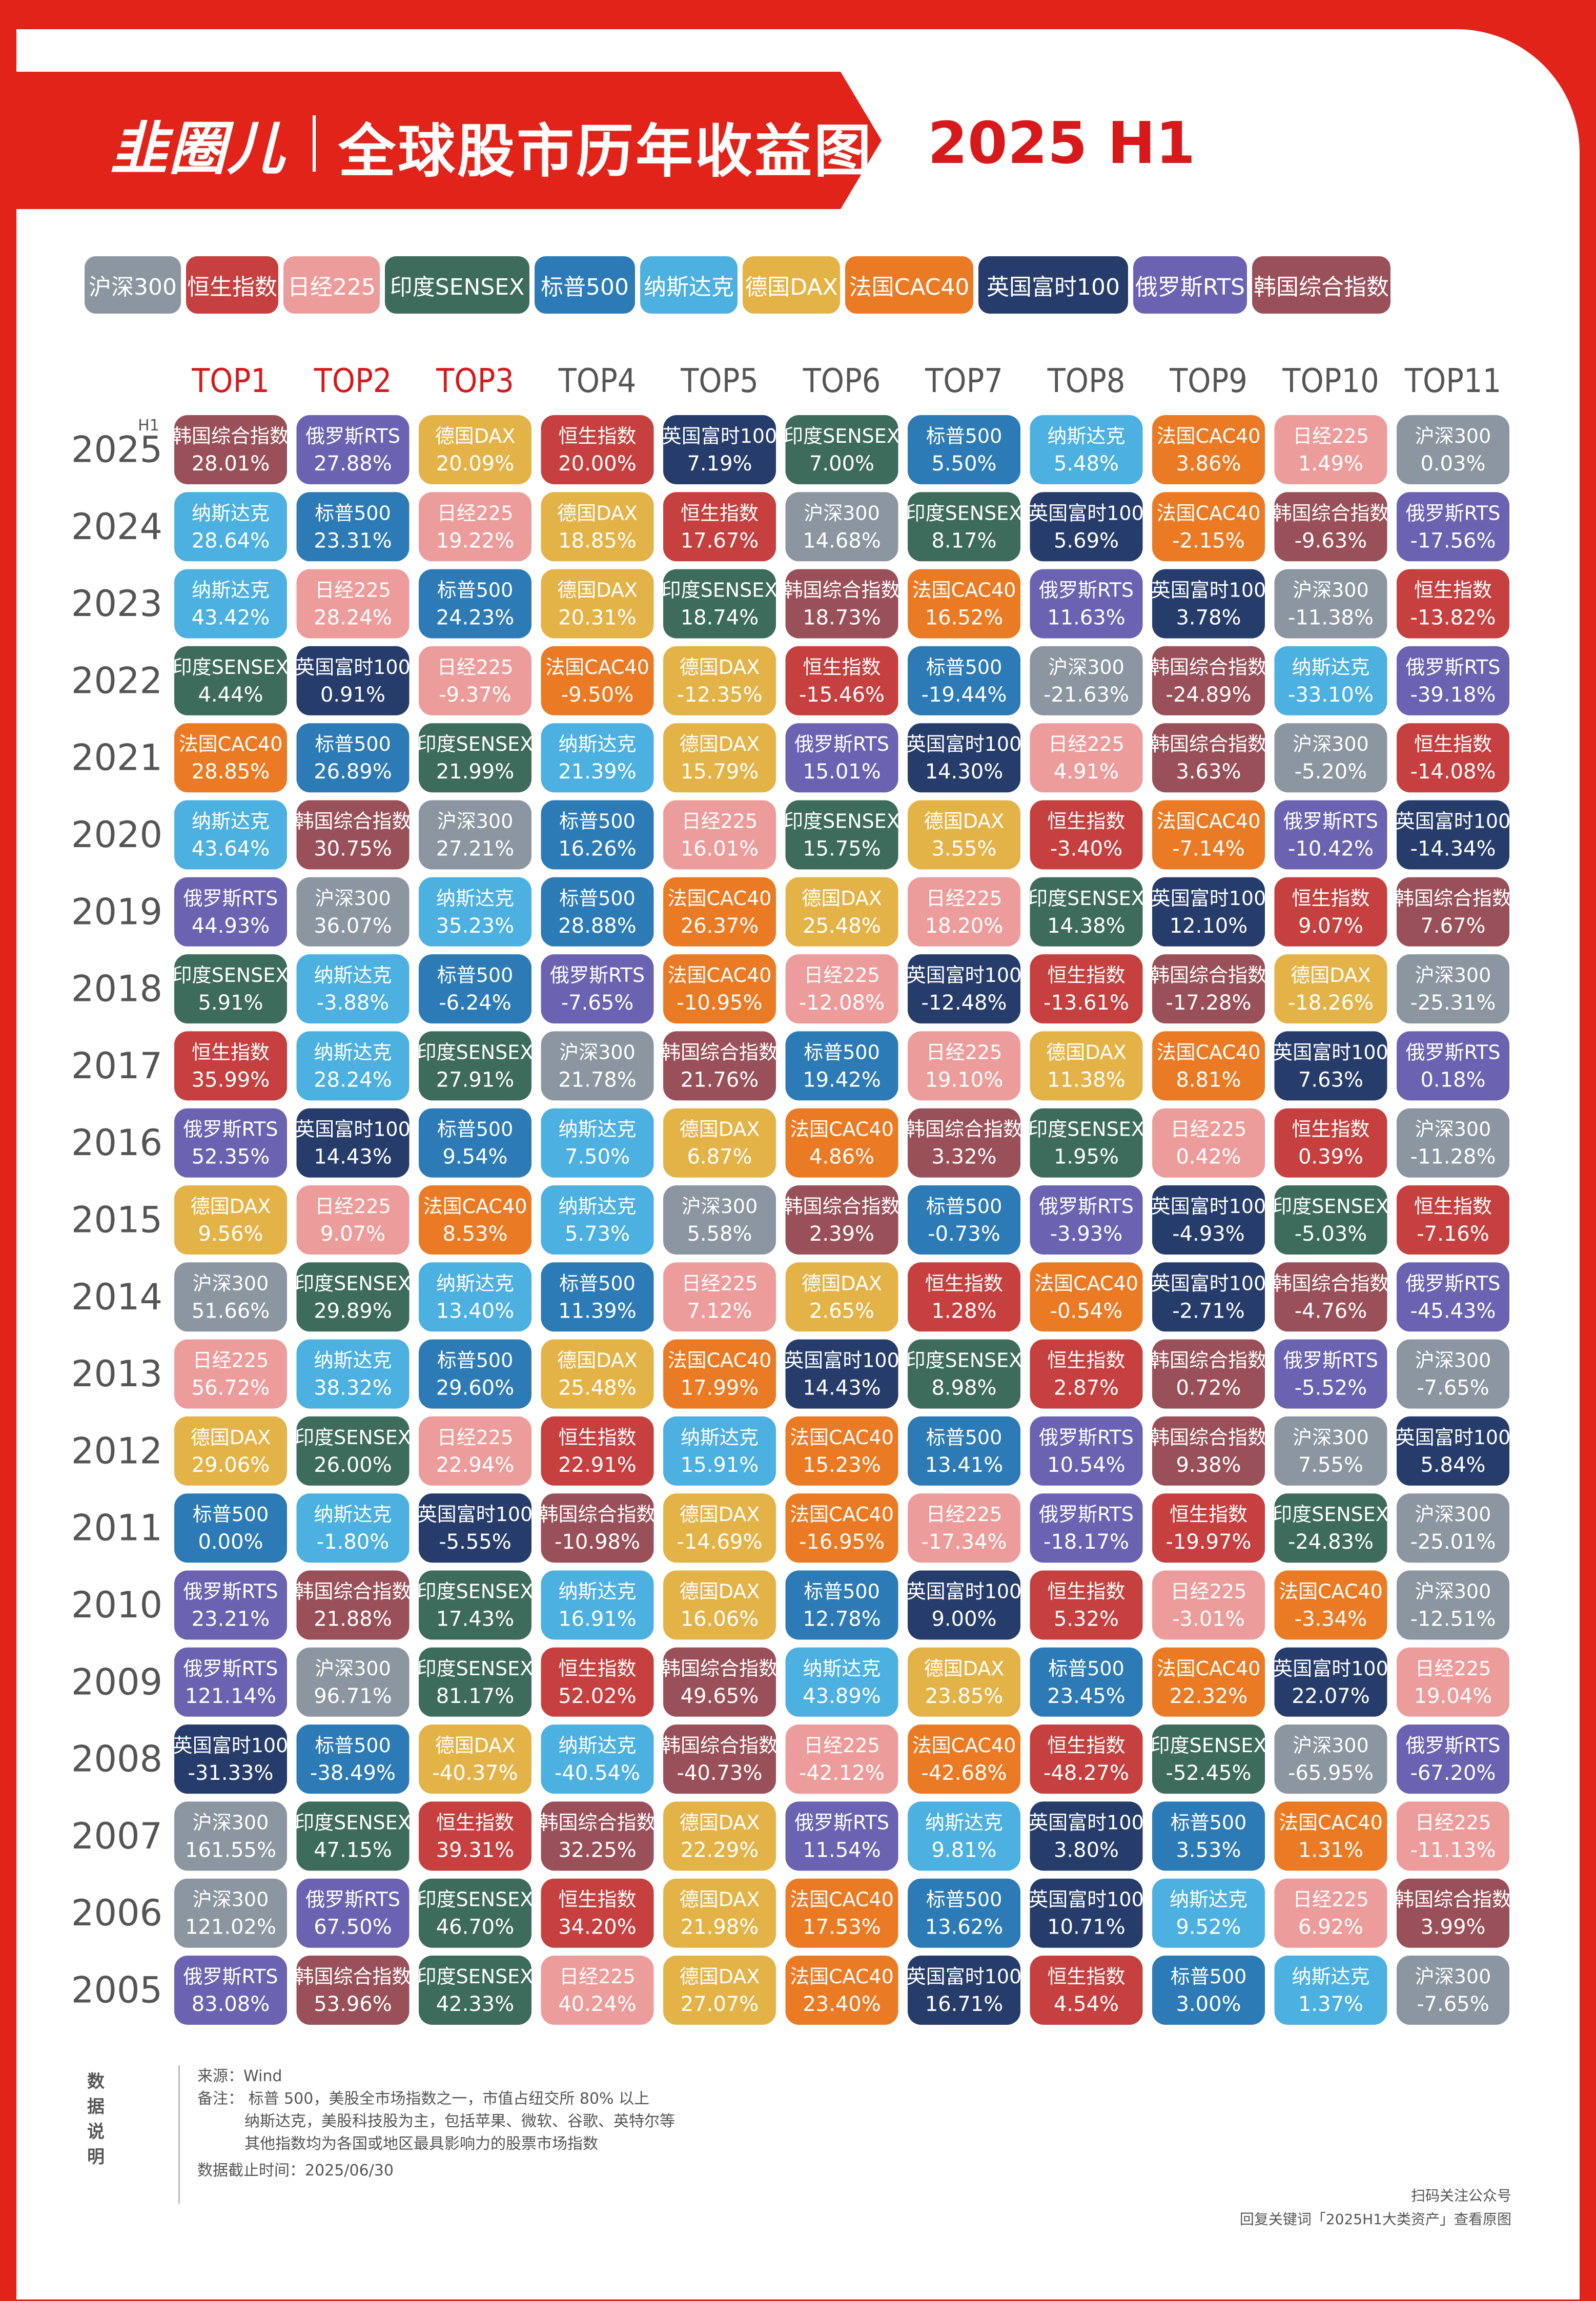 Image resolution: width=1596 pixels, height=2301 pixels. Describe the element at coordinates (964, 1773) in the screenshot. I see `cell-return-value: -42.68%` at that location.